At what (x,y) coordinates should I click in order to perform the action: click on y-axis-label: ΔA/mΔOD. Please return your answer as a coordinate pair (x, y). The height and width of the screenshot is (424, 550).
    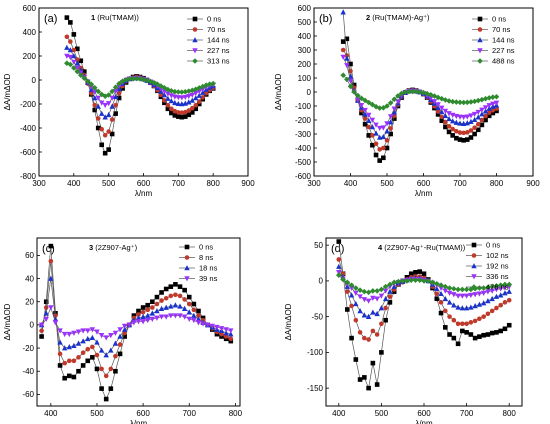
    Looking at the image, I should click on (278, 91).